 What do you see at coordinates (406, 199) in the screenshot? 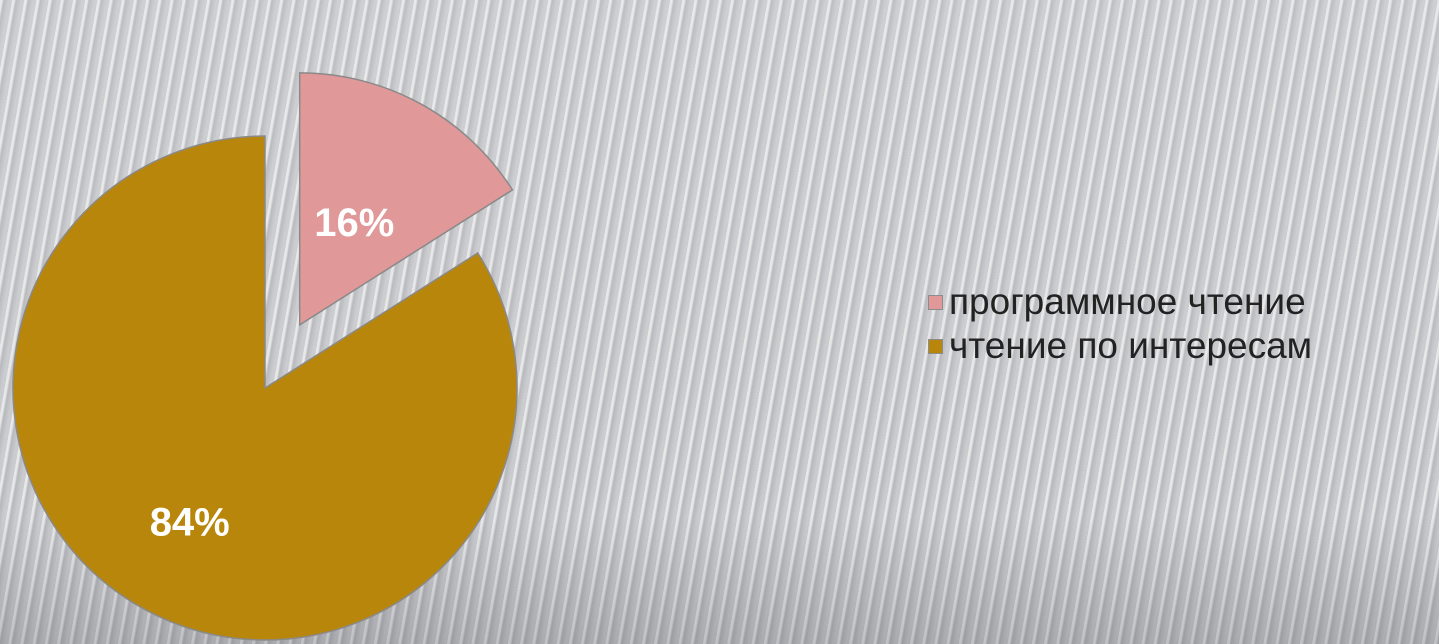
I see `pie-slice-program-reading` at bounding box center [406, 199].